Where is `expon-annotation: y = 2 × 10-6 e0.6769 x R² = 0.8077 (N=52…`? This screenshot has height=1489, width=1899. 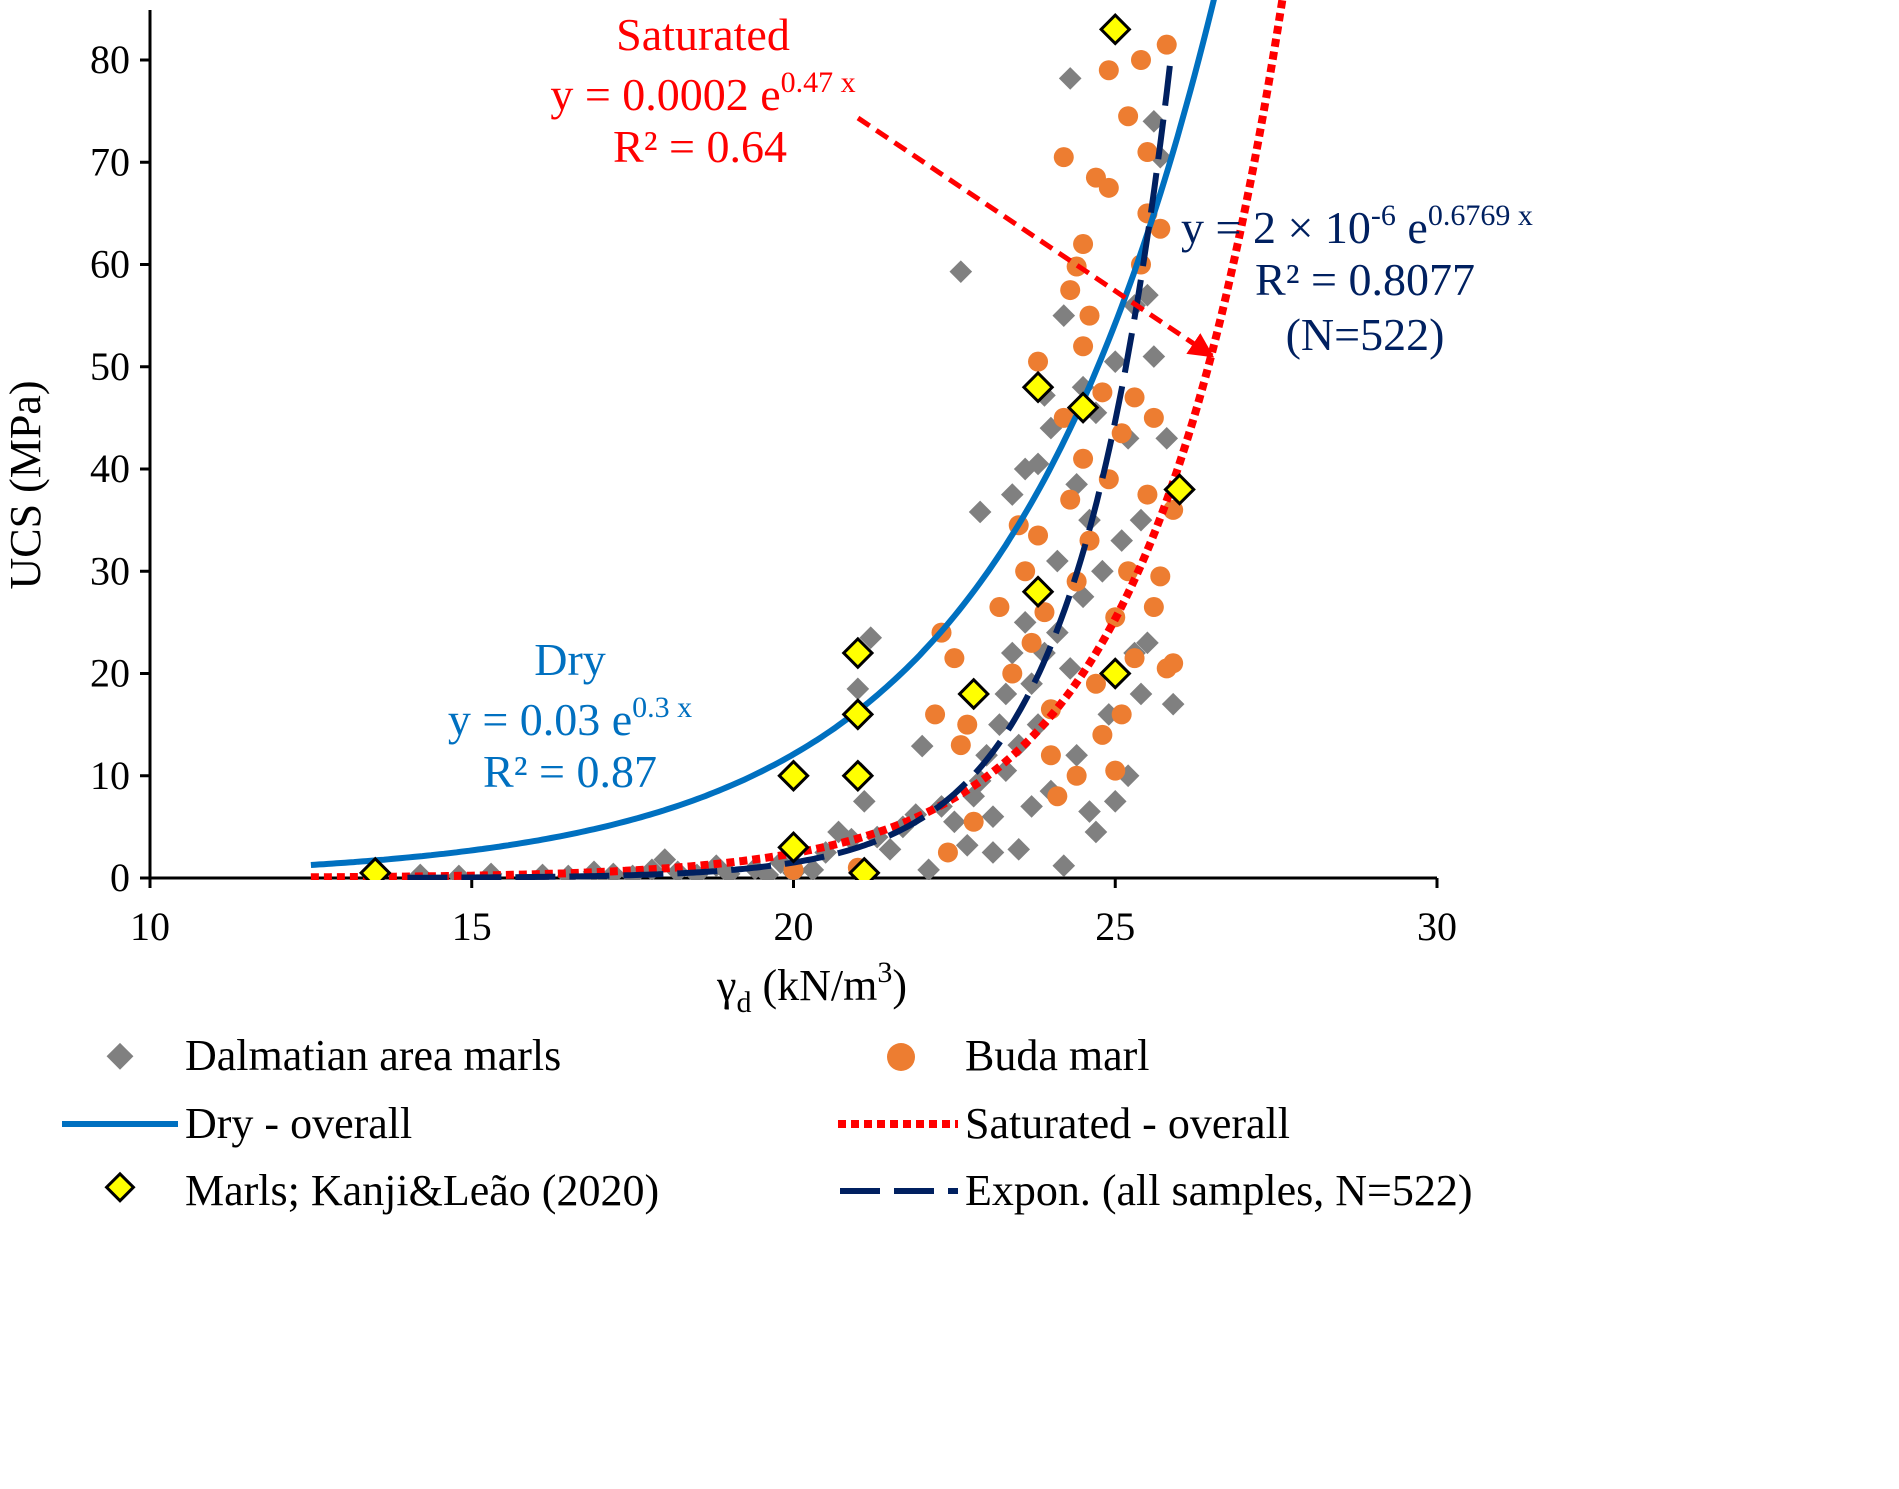
expon-annotation: y = 2 × 10-6 e0.6769 x R² = 0.8077 (N=52… is located at coordinates (1357, 279).